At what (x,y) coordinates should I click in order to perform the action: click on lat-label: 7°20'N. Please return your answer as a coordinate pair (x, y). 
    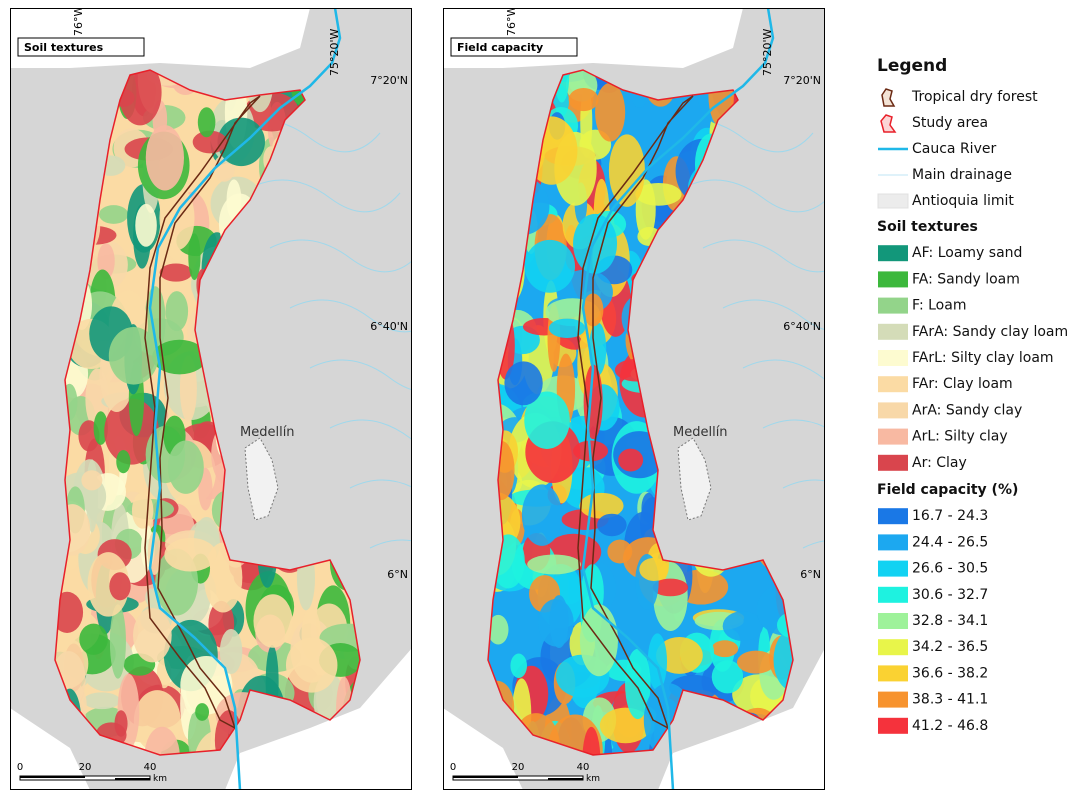
    Looking at the image, I should click on (802, 80).